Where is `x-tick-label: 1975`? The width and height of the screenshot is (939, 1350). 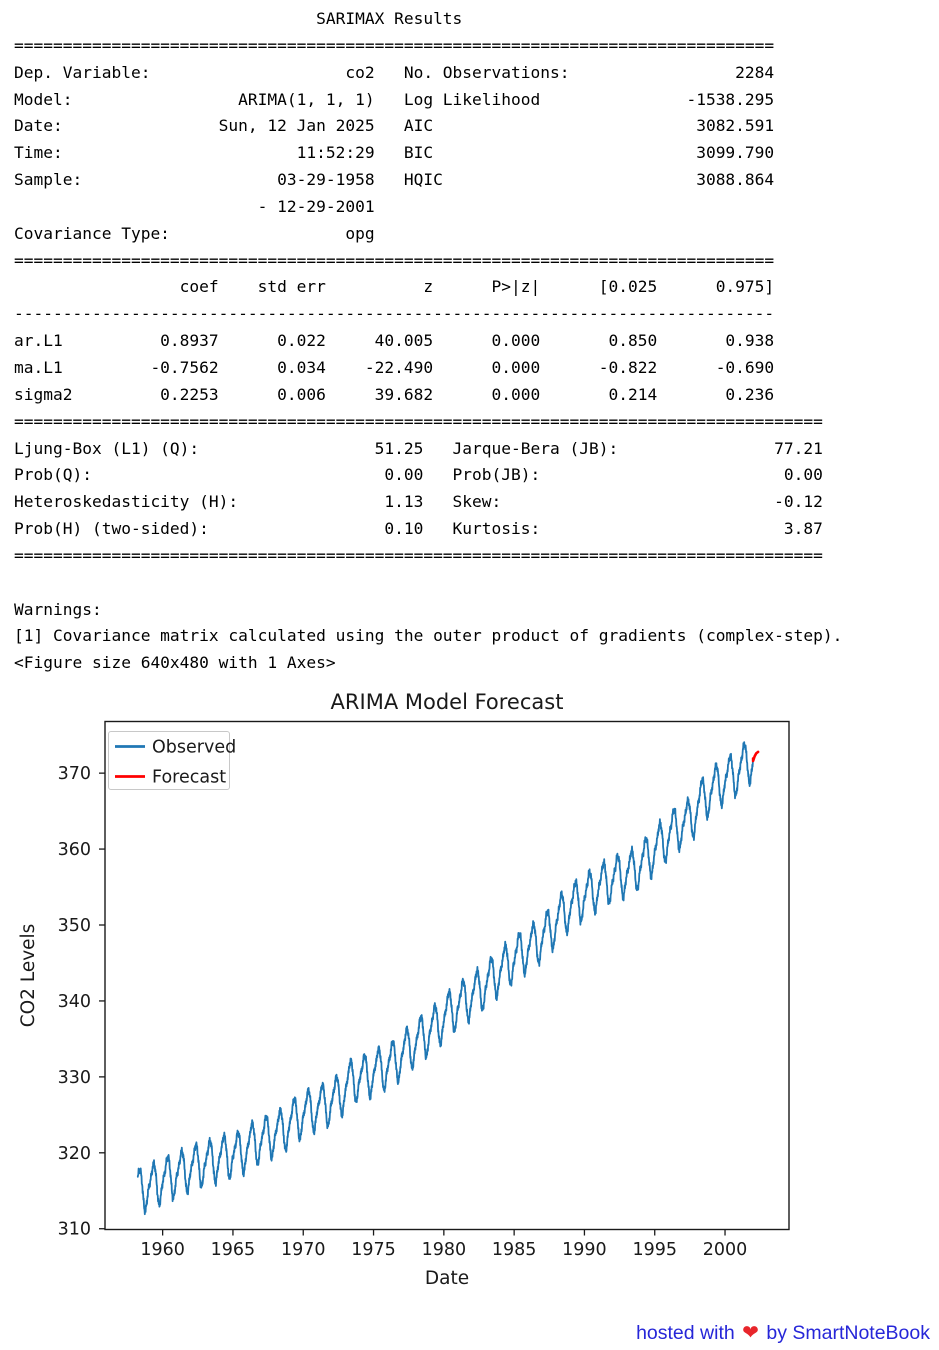
x-tick-label: 1975 is located at coordinates (373, 1250).